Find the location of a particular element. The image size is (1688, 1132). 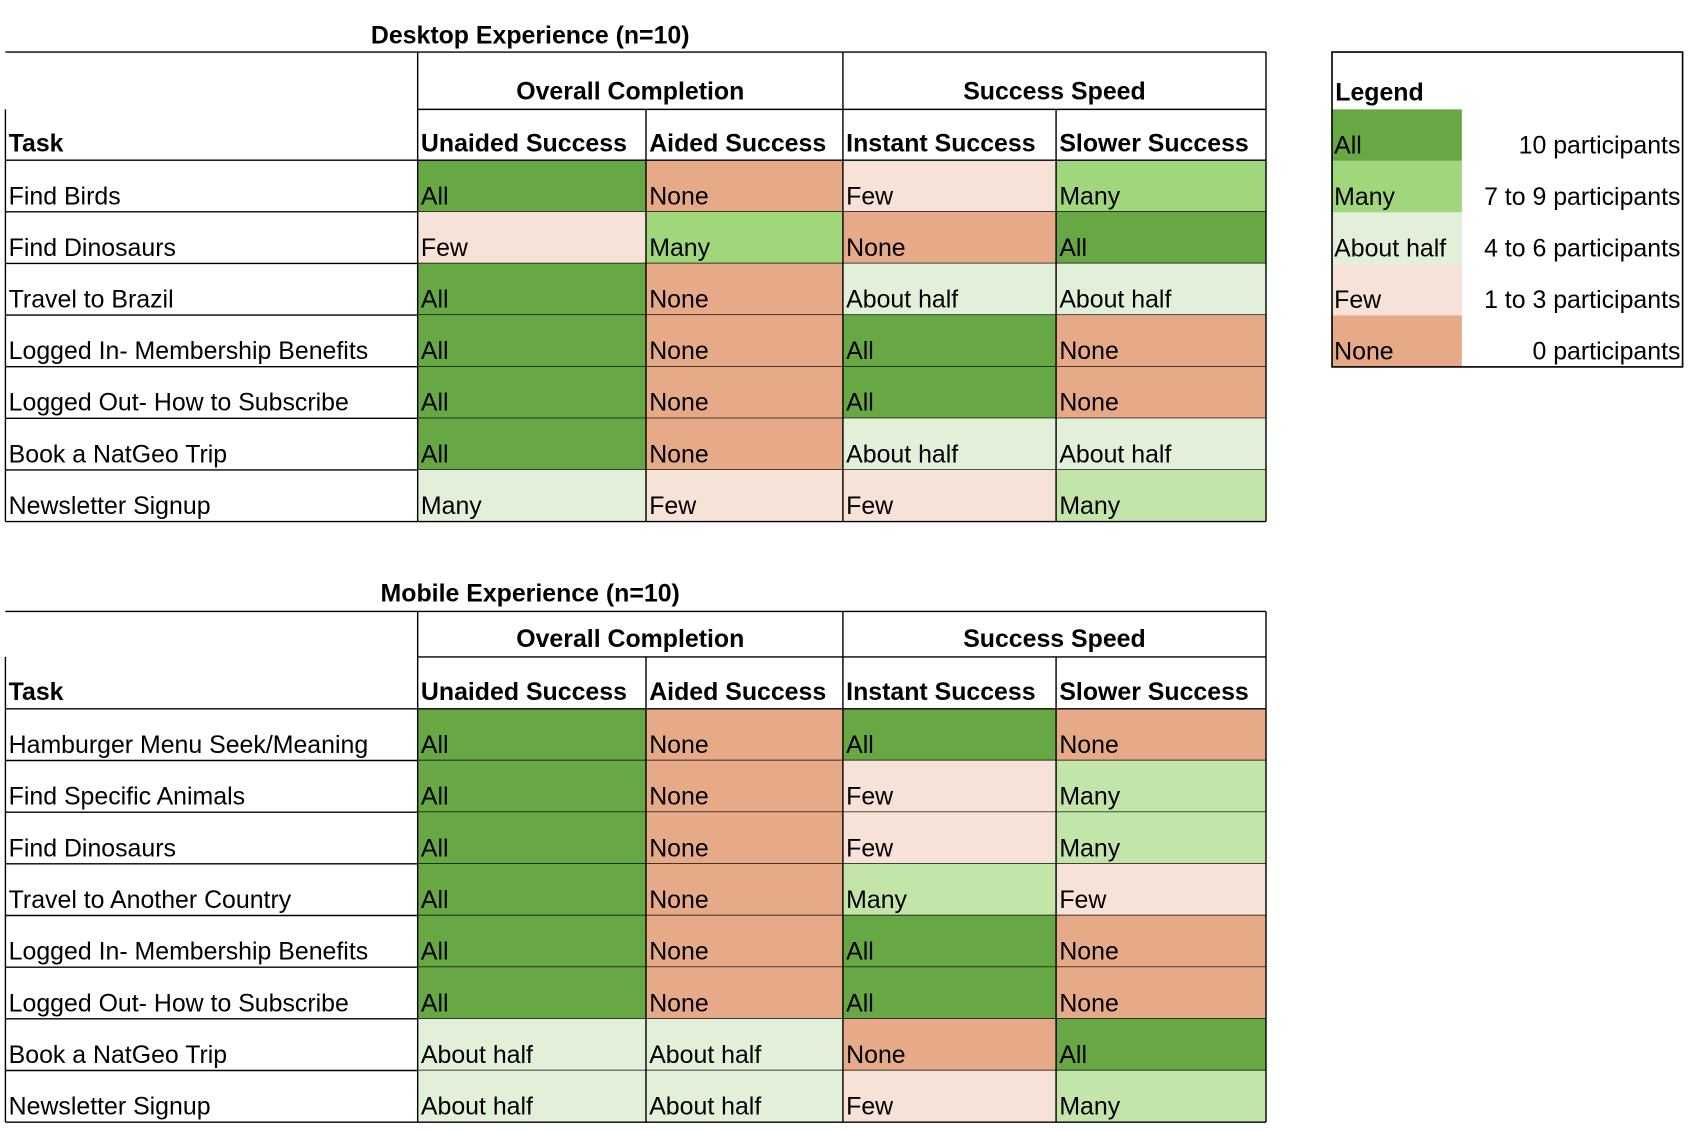

task-name: Hamburger Menu Seek/Meaning is located at coordinates (189, 745).